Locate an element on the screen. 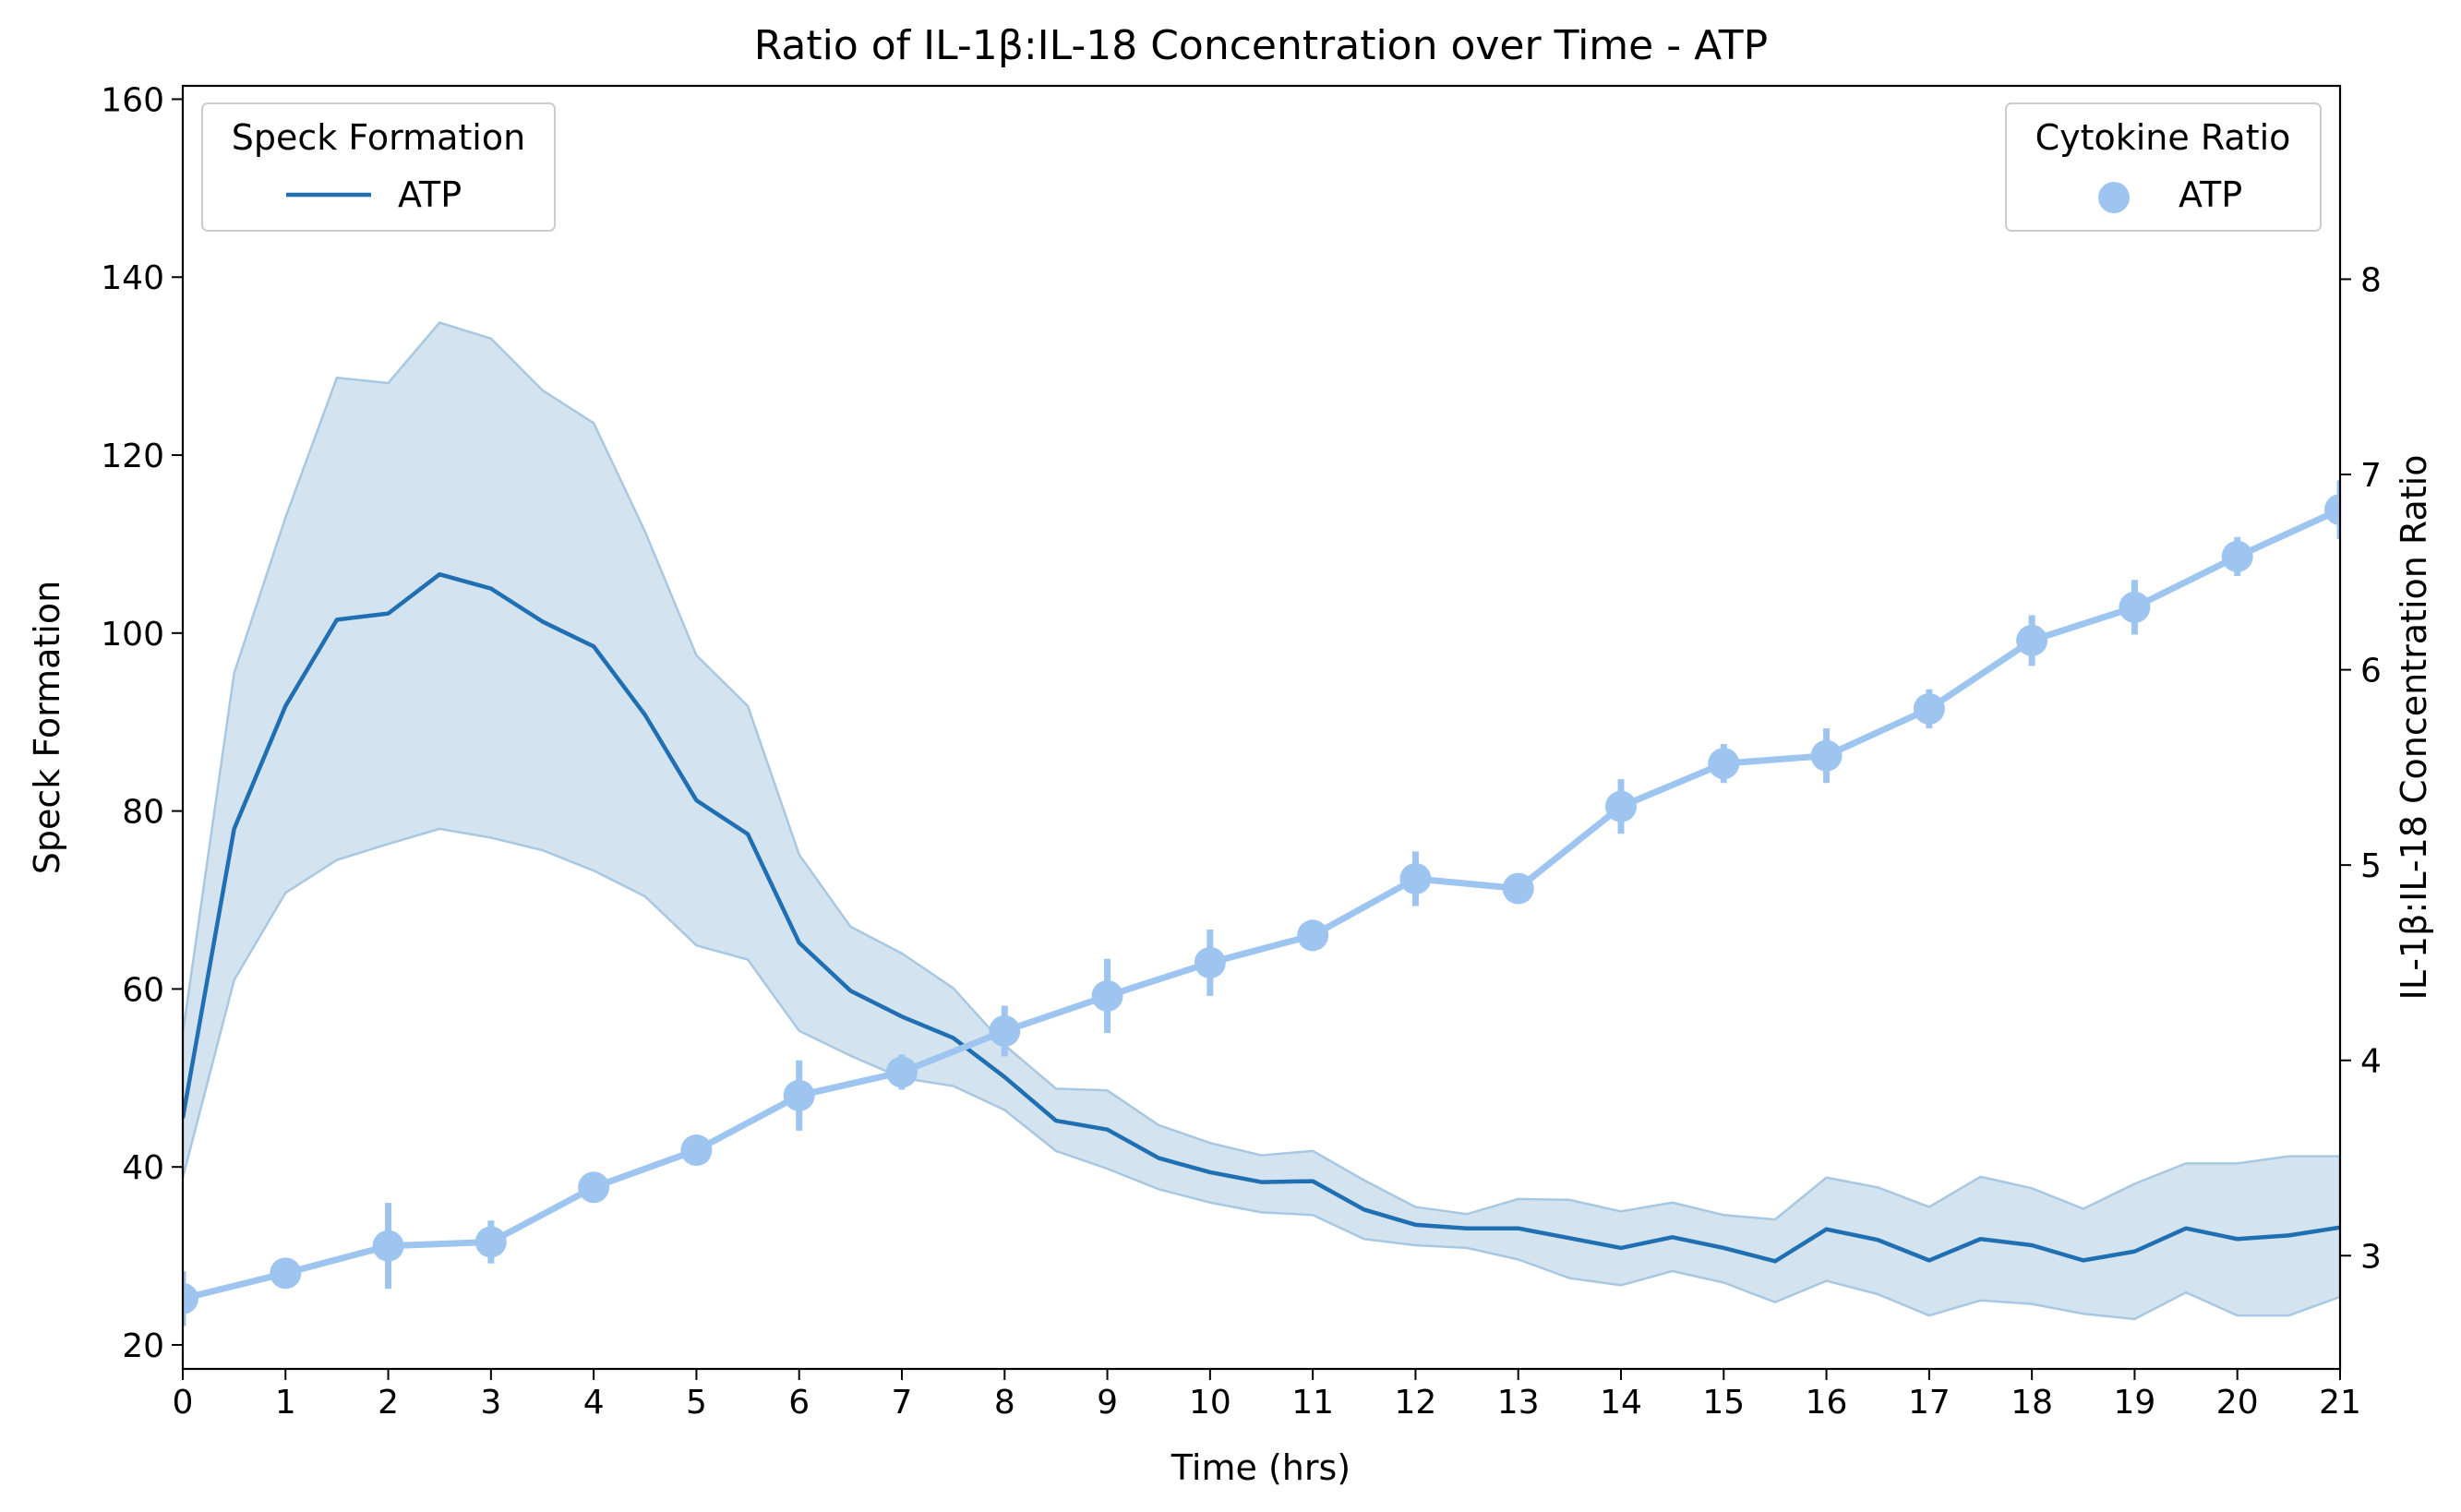 The height and width of the screenshot is (1512, 2461). y-left-tick-label: 40 is located at coordinates (143, 1168).